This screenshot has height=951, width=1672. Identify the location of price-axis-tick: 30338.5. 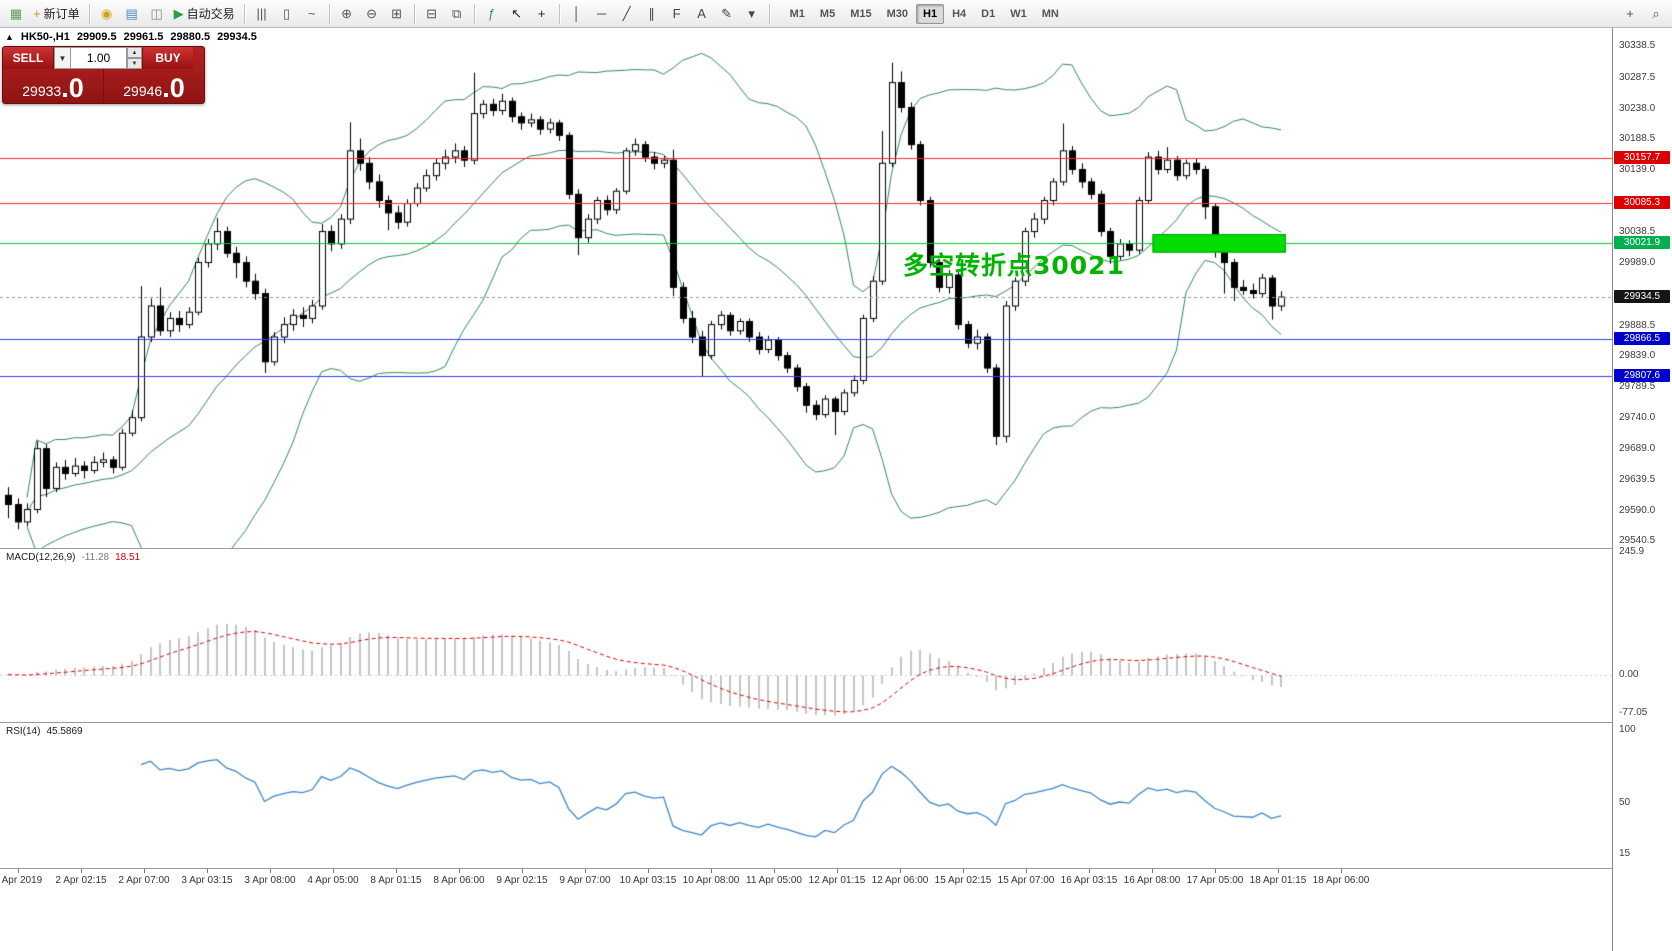
(1637, 46).